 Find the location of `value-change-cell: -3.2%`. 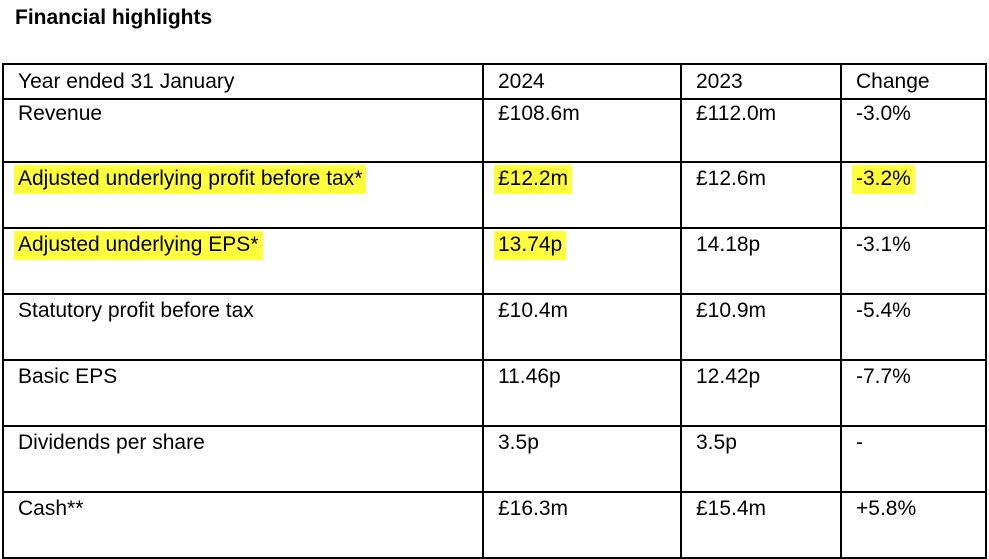

value-change-cell: -3.2% is located at coordinates (913, 195).